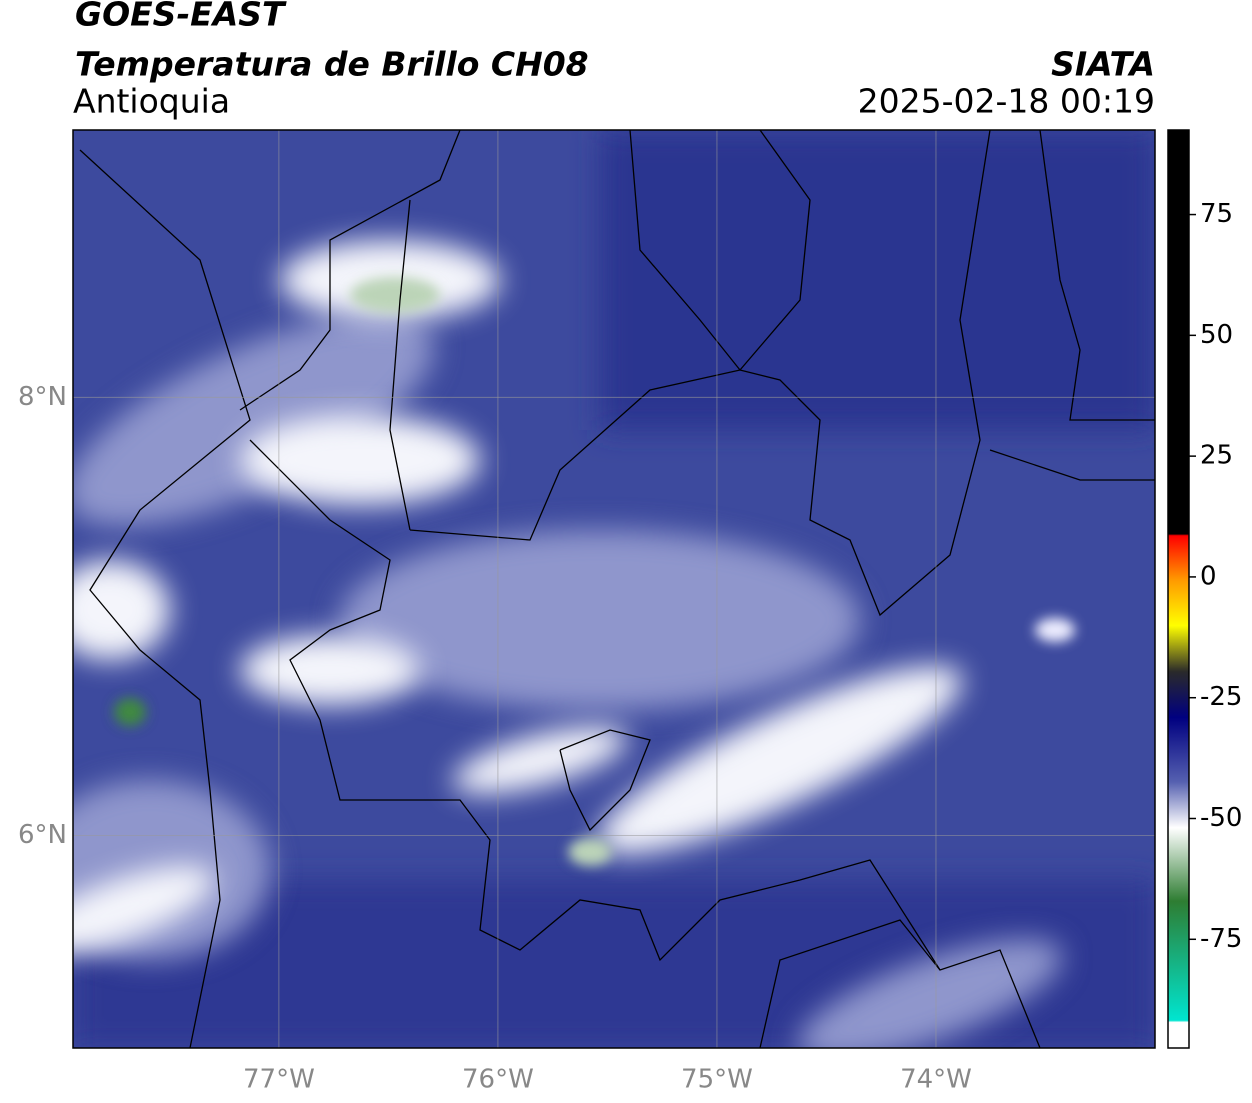 Image resolution: width=1252 pixels, height=1103 pixels. I want to click on x-tick-label: 76°W, so click(498, 1080).